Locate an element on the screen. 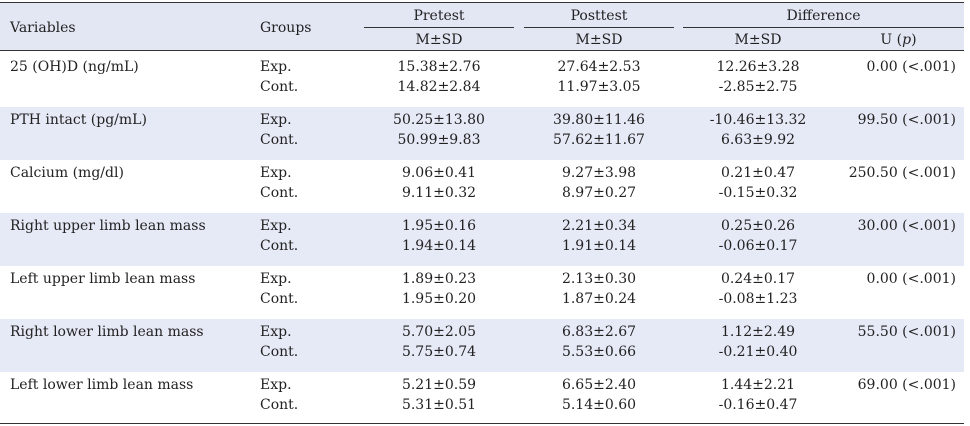 Image resolution: width=970 pixels, height=426 pixels. posttest-values: 27.64±2.53 11.97±3.05 is located at coordinates (599, 77).